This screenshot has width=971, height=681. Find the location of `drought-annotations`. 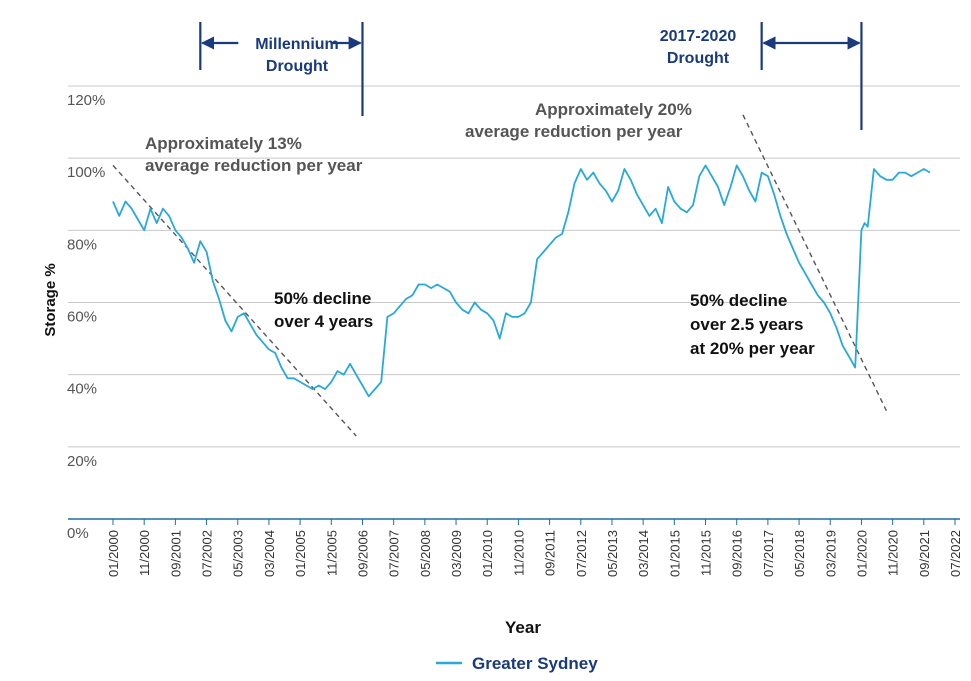

drought-annotations is located at coordinates (531, 76).